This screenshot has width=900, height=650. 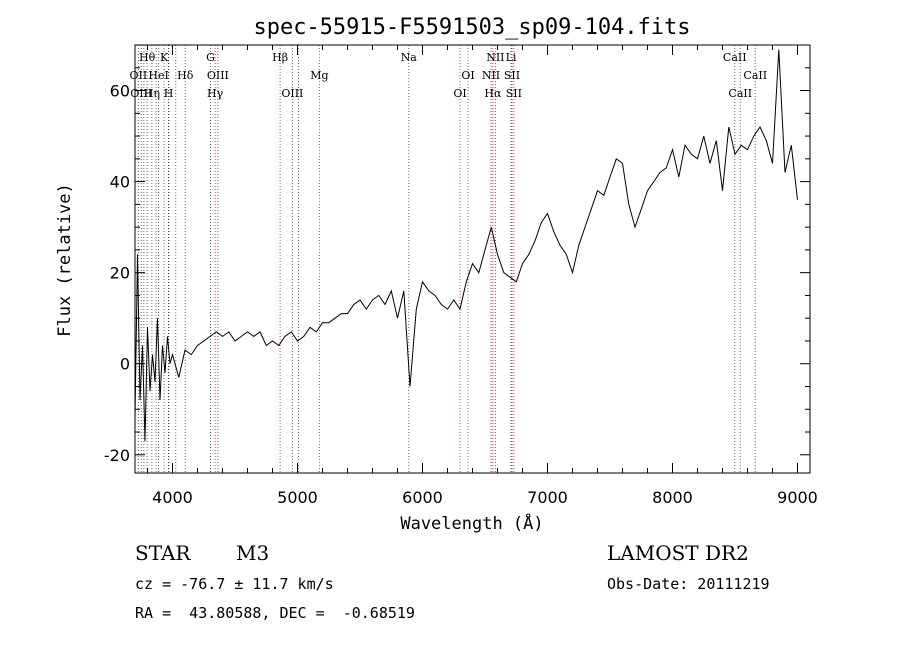 I want to click on observation-date: Obs-Date: 20111219, so click(x=688, y=584).